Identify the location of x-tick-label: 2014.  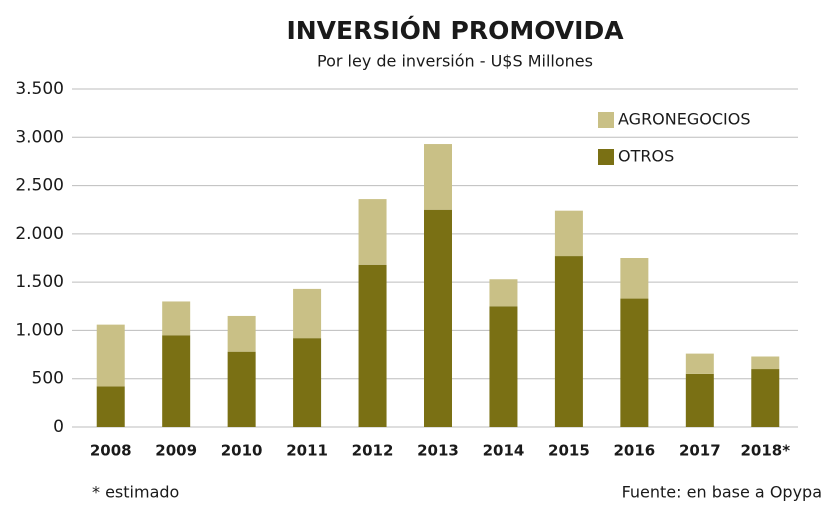
(504, 451).